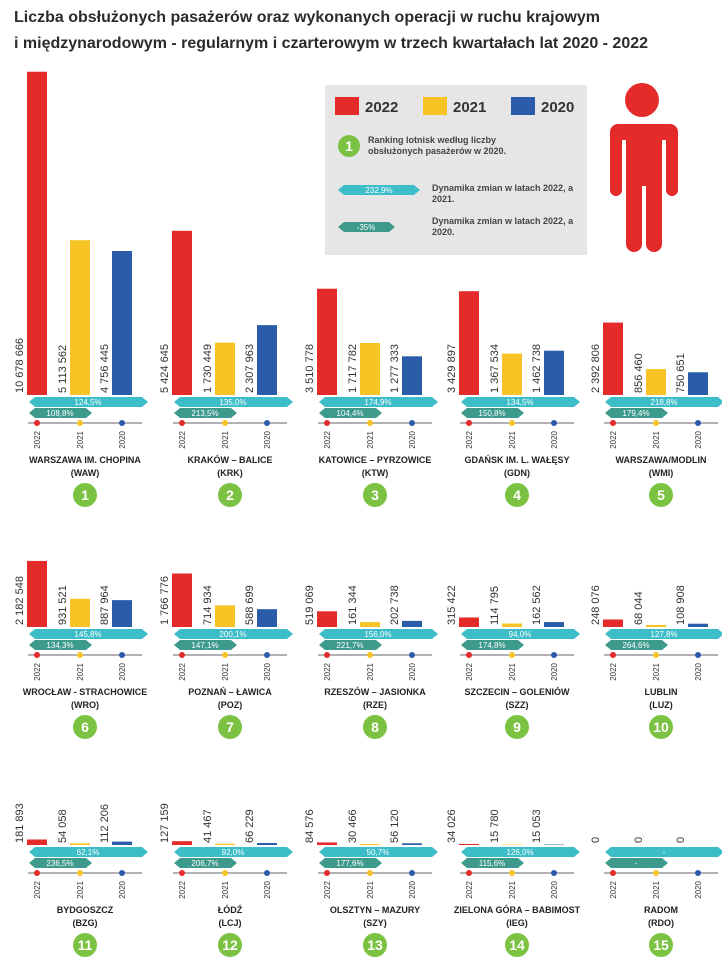 This screenshot has width=722, height=975. What do you see at coordinates (349, 146) in the screenshot?
I see `legend-rank-number: 1` at bounding box center [349, 146].